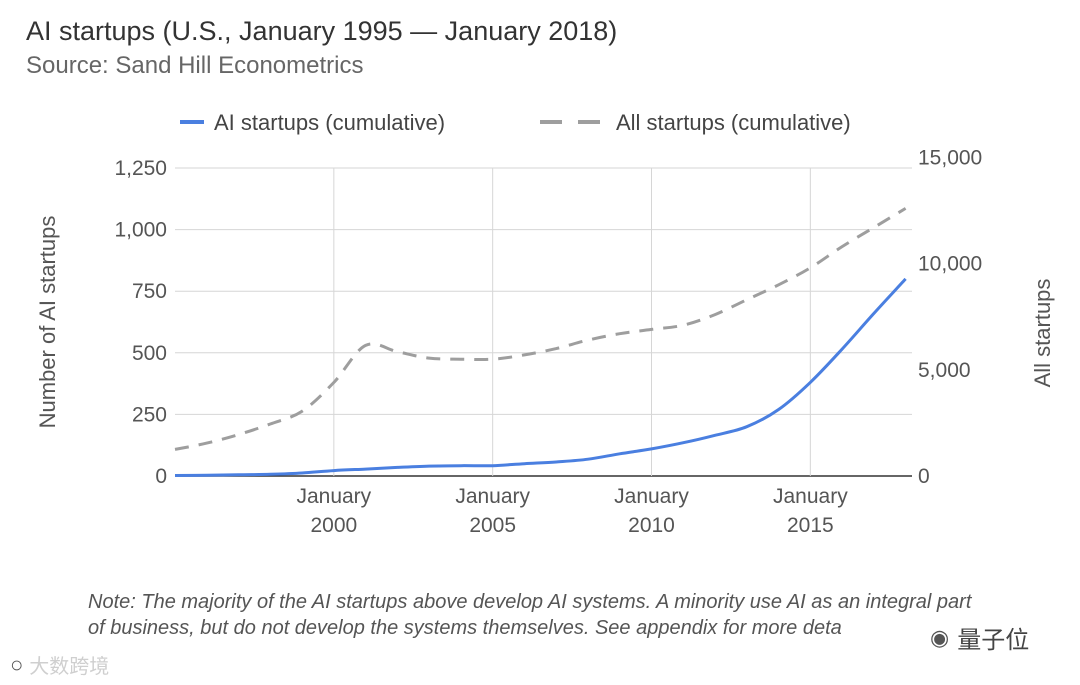 The image size is (1080, 685). What do you see at coordinates (944, 370) in the screenshot?
I see `y-right-tick-label: 5,000` at bounding box center [944, 370].